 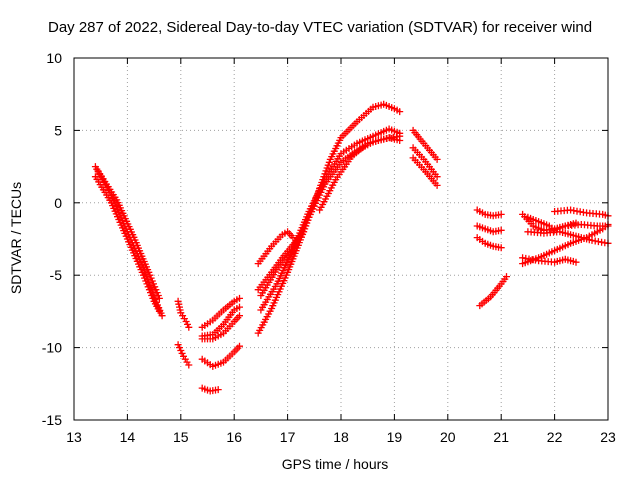 I want to click on x-tick-label: 21, so click(x=501, y=437).